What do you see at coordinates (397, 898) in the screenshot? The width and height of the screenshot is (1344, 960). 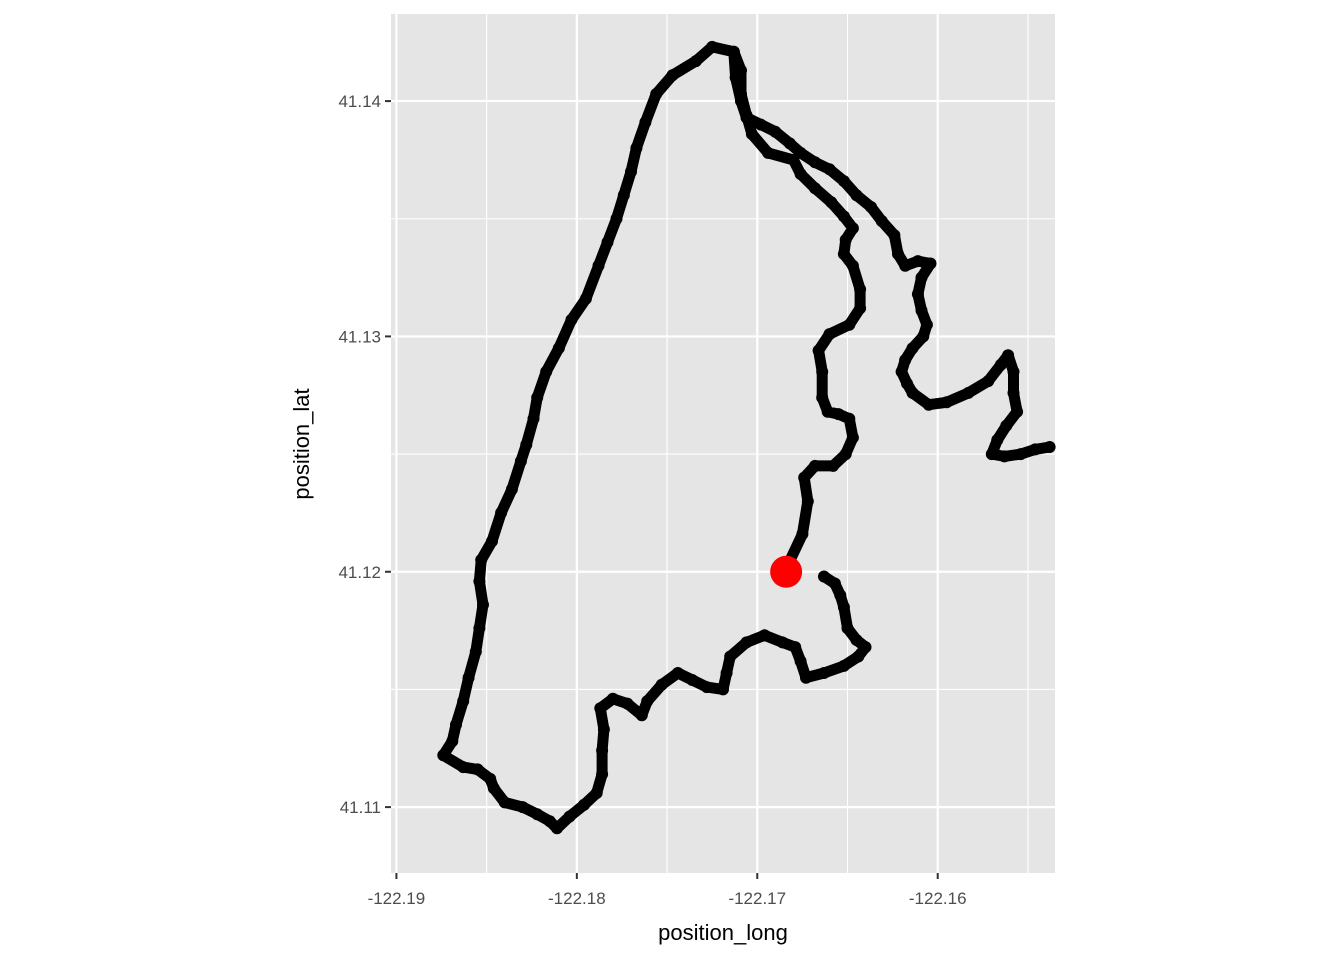 I see `x-tick-label: -122.19` at bounding box center [397, 898].